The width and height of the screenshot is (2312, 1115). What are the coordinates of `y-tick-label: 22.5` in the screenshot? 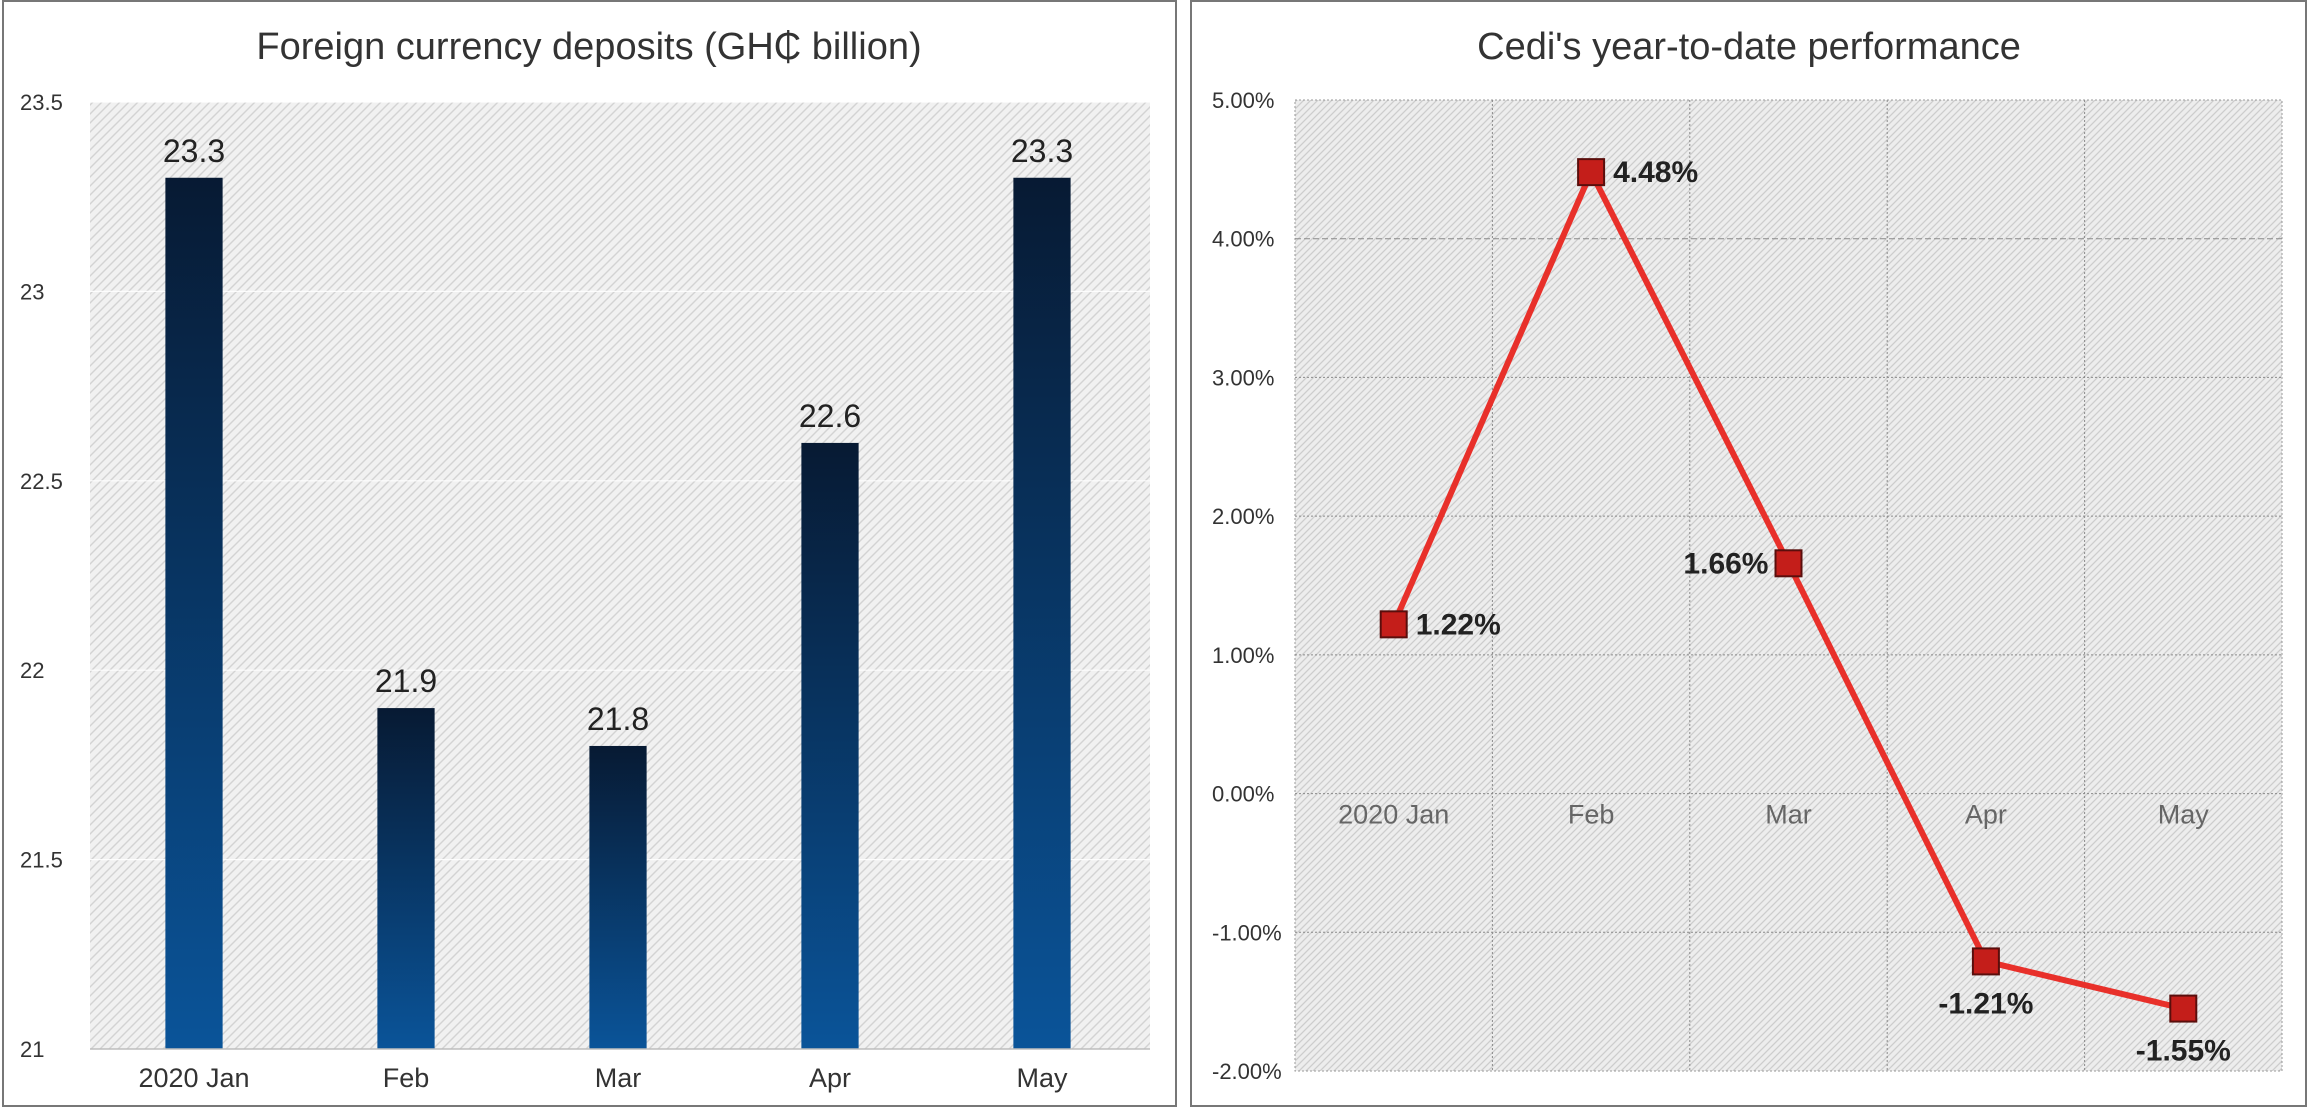 It's located at (41, 481).